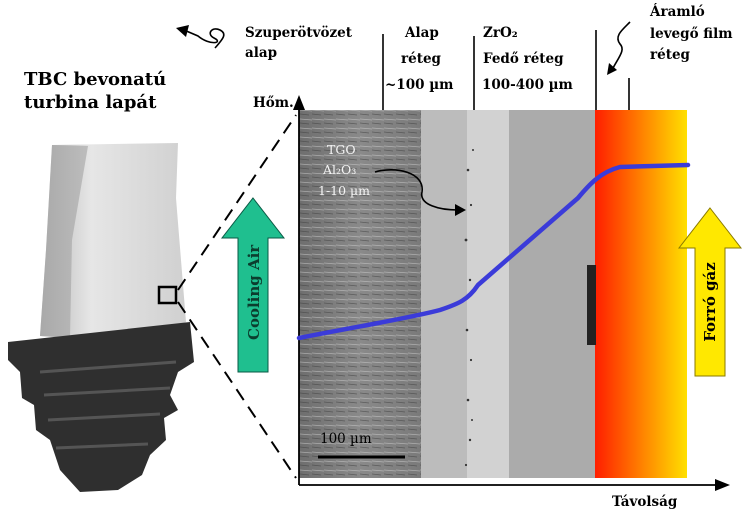 The width and height of the screenshot is (745, 518). Describe the element at coordinates (273, 103) in the screenshot. I see `y-axis-label: Hőm.` at that location.